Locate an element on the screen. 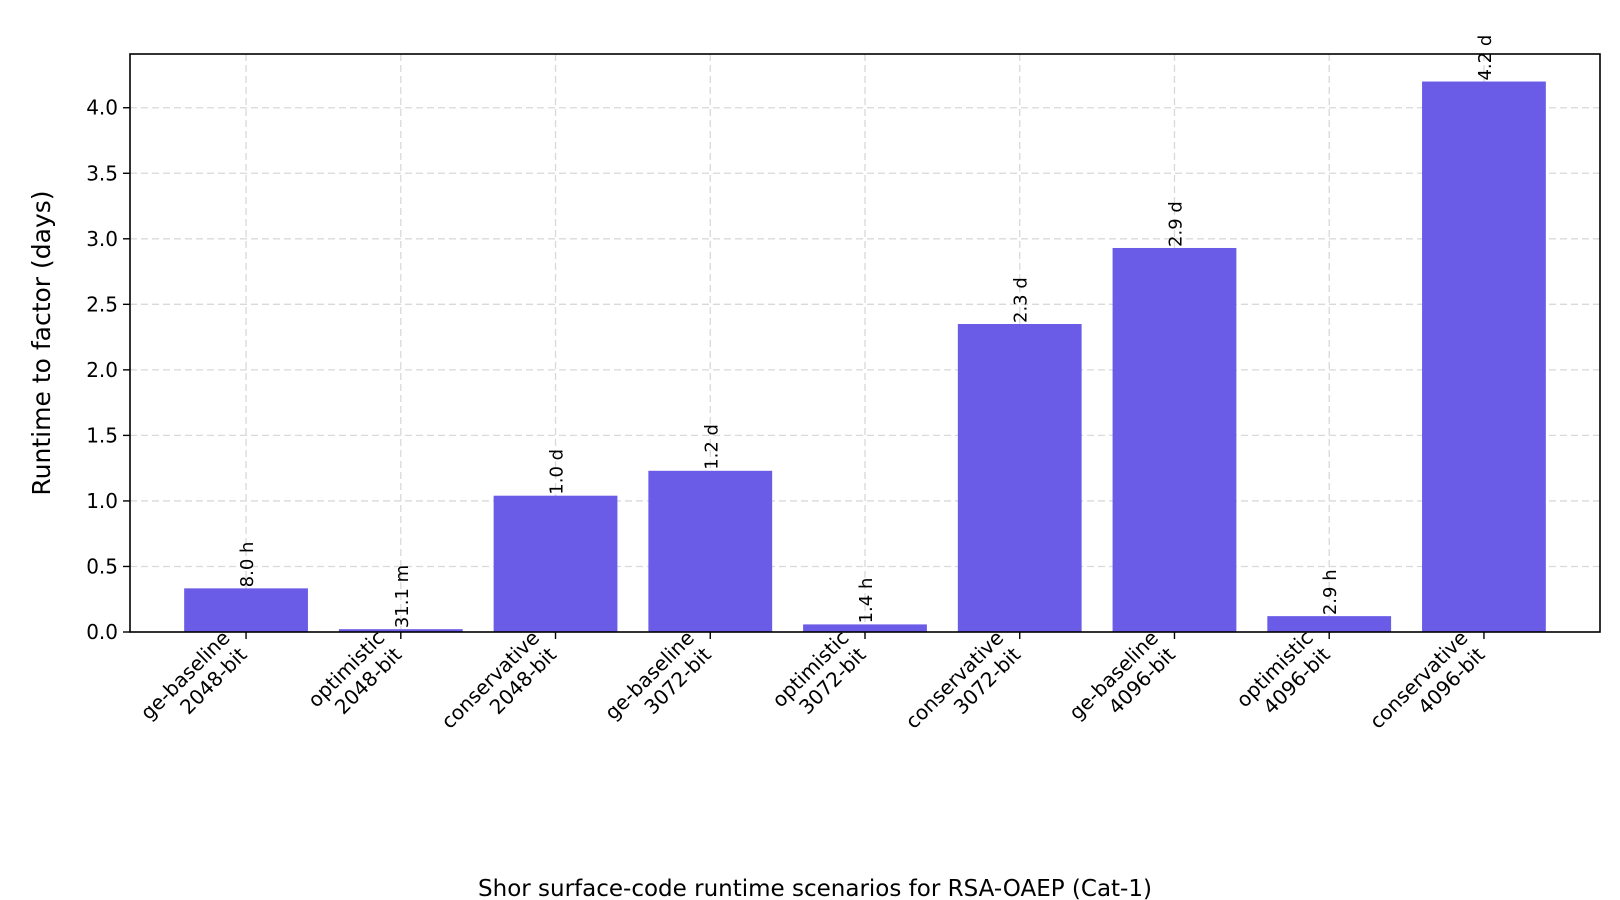 Image resolution: width=1620 pixels, height=900 pixels. x-tick-label: ge-baseline3072-bit is located at coordinates (658, 683).